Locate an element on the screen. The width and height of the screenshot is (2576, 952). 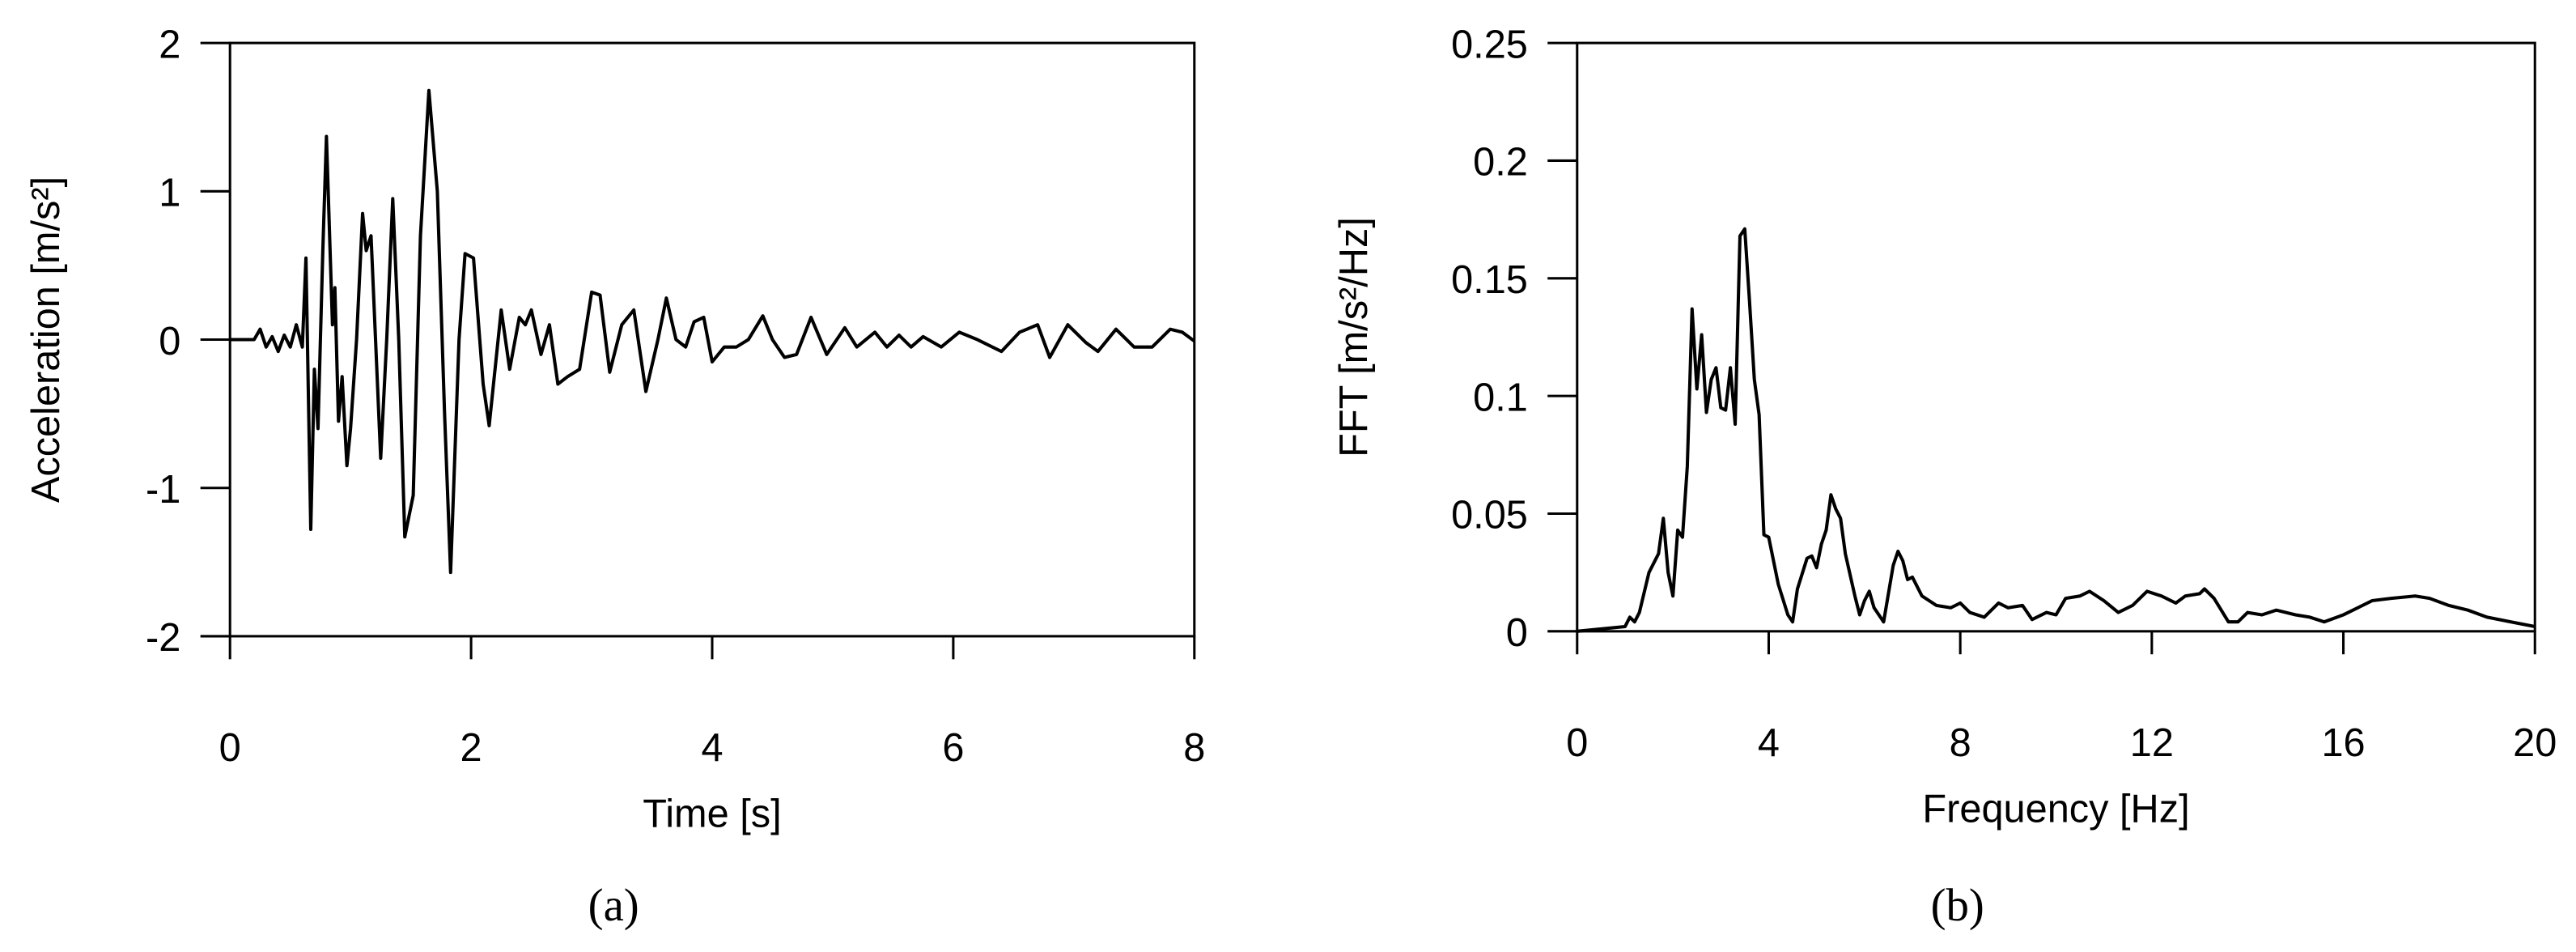
y-tick-label: -2 is located at coordinates (163, 638).